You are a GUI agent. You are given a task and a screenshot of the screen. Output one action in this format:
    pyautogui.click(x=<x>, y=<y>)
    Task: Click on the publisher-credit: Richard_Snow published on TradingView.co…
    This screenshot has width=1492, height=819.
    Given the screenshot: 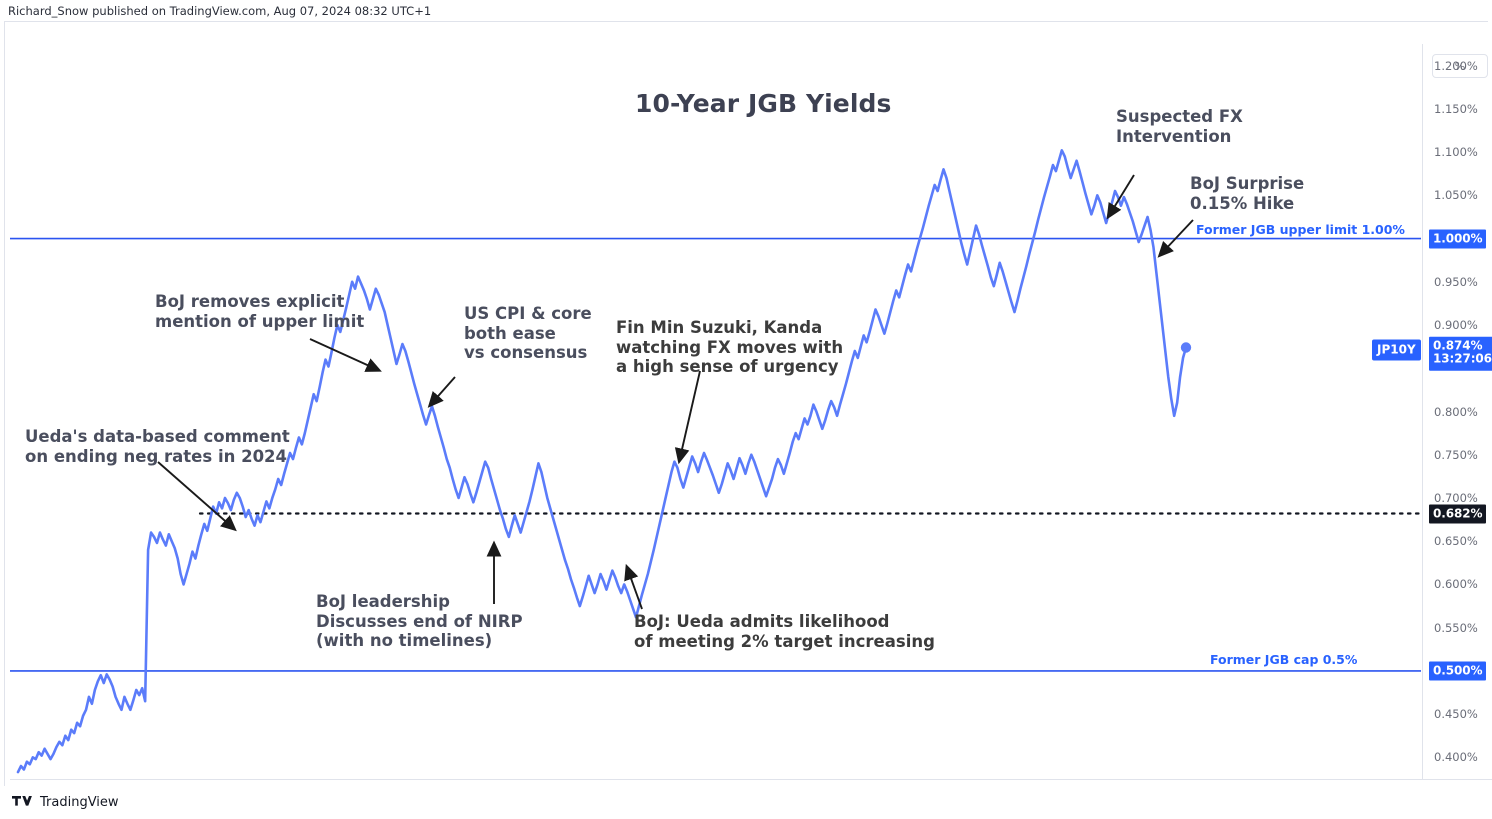 What is the action you would take?
    pyautogui.click(x=220, y=11)
    